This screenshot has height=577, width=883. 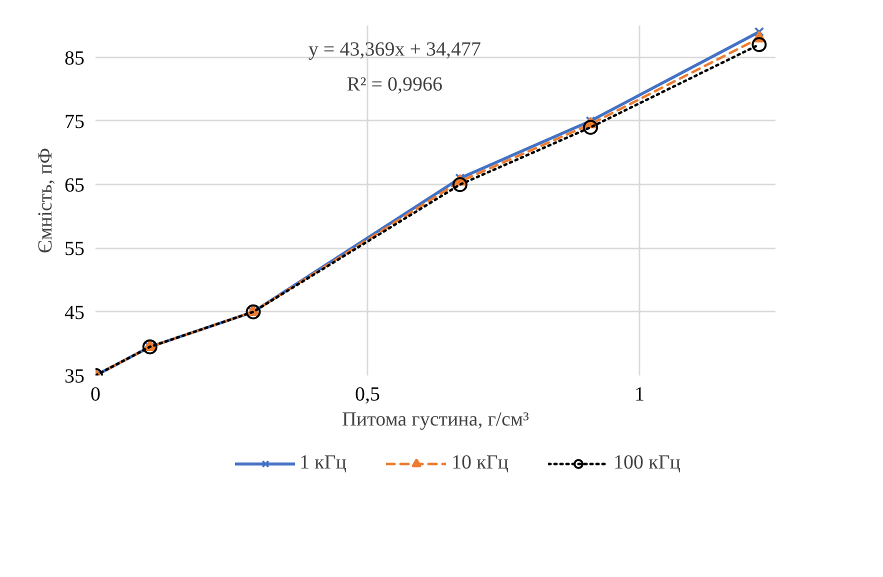 I want to click on y-tick-label: 65, so click(x=74, y=185).